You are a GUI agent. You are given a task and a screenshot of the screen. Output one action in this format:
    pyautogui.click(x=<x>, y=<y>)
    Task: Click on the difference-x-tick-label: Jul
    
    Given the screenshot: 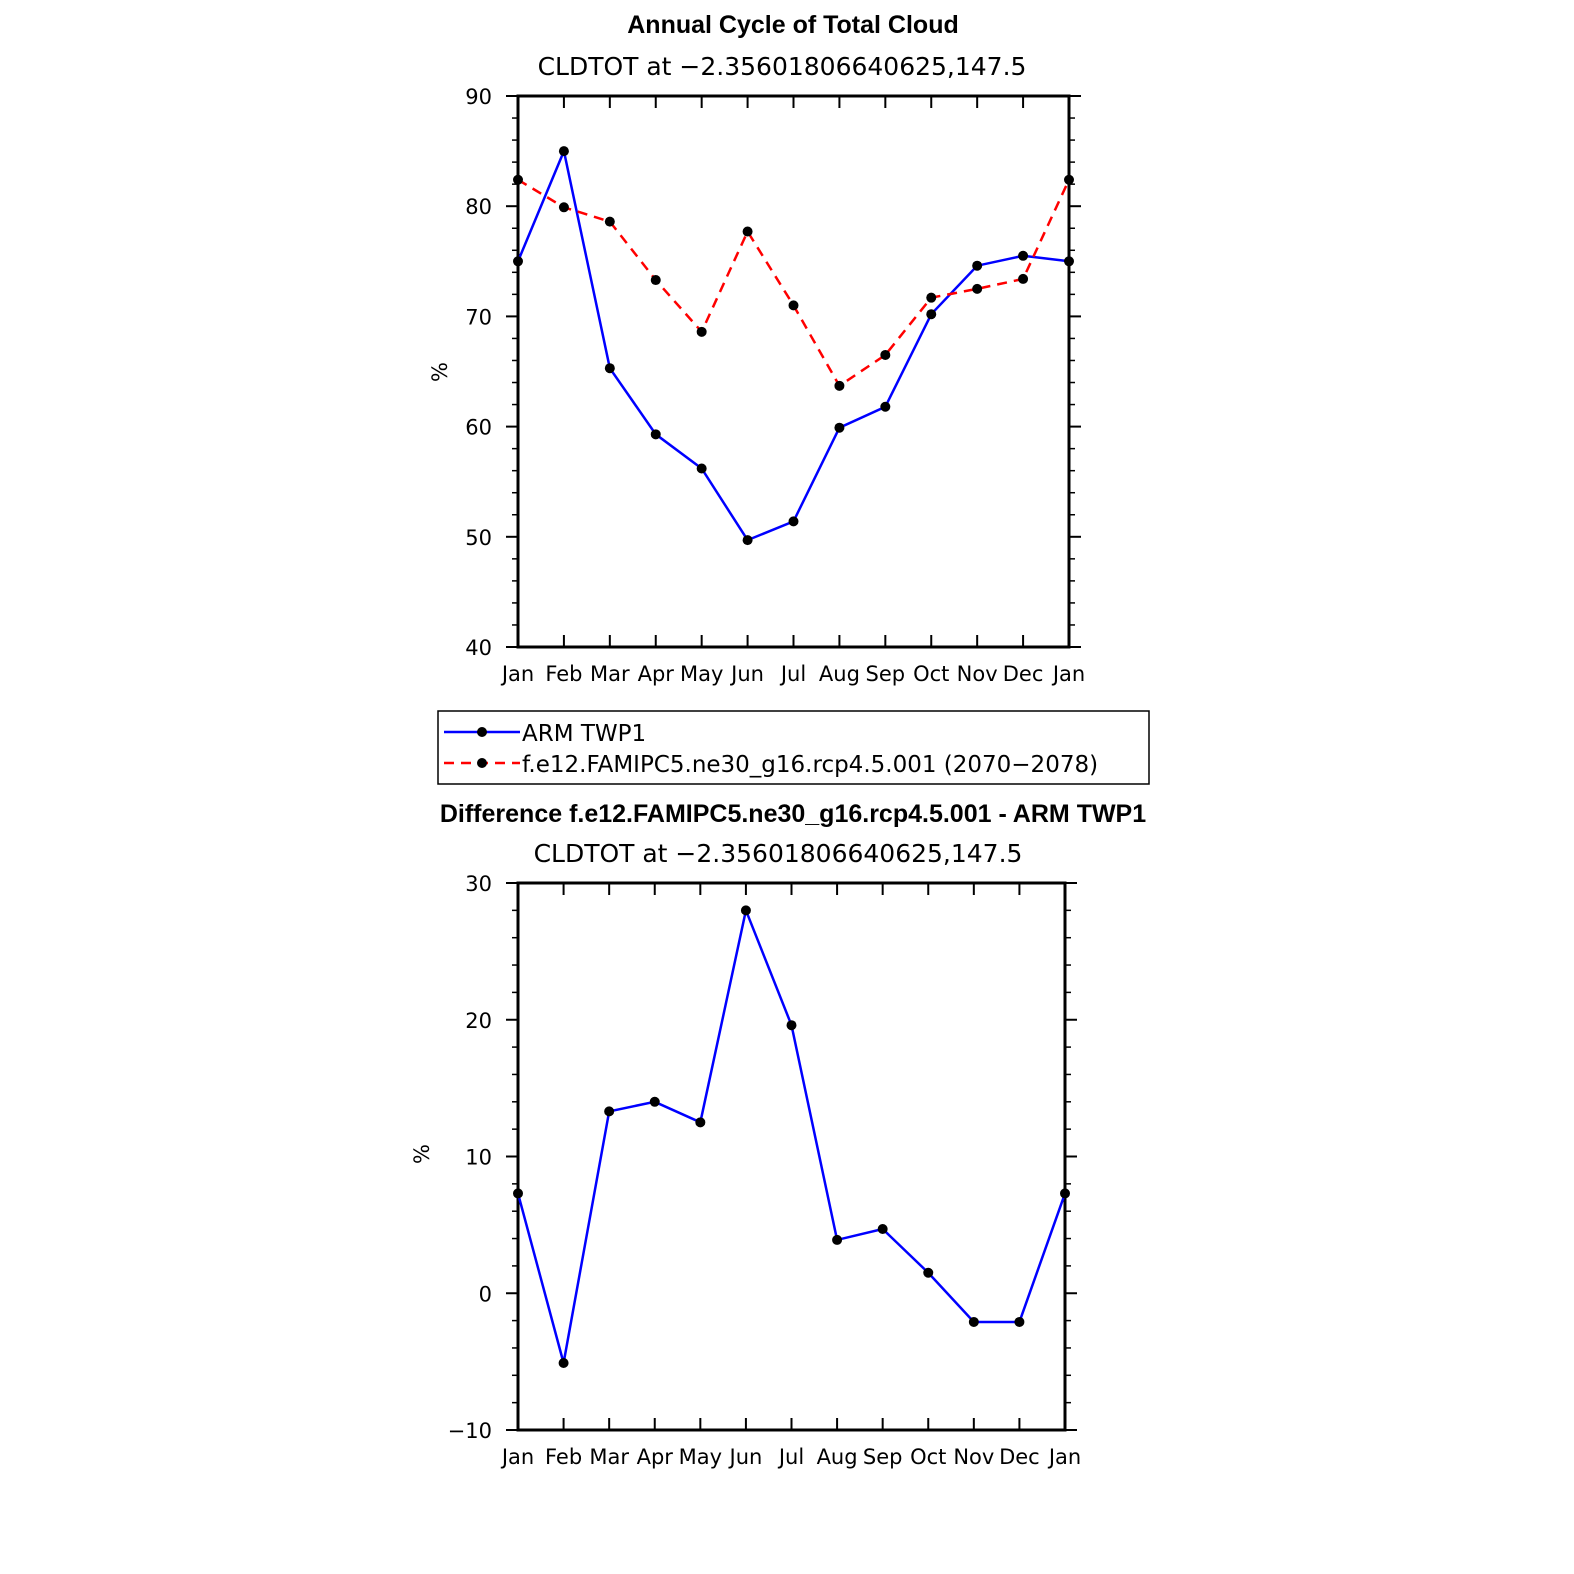 What is the action you would take?
    pyautogui.click(x=790, y=1457)
    